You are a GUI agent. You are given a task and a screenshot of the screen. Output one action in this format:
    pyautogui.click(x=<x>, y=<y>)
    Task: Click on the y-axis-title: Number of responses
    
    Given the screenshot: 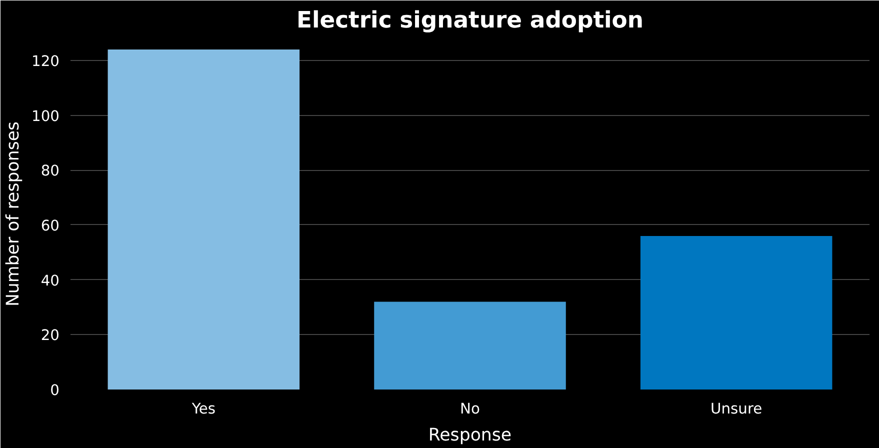 What is the action you would take?
    pyautogui.click(x=14, y=214)
    